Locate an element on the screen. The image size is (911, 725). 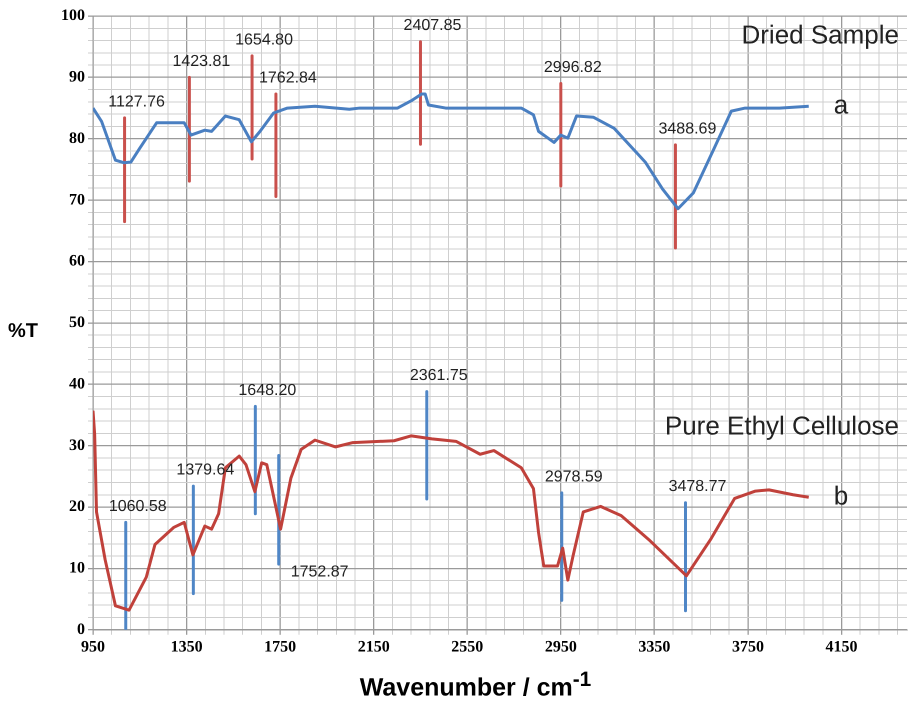
x-tick-label: 2950 is located at coordinates (560, 647).